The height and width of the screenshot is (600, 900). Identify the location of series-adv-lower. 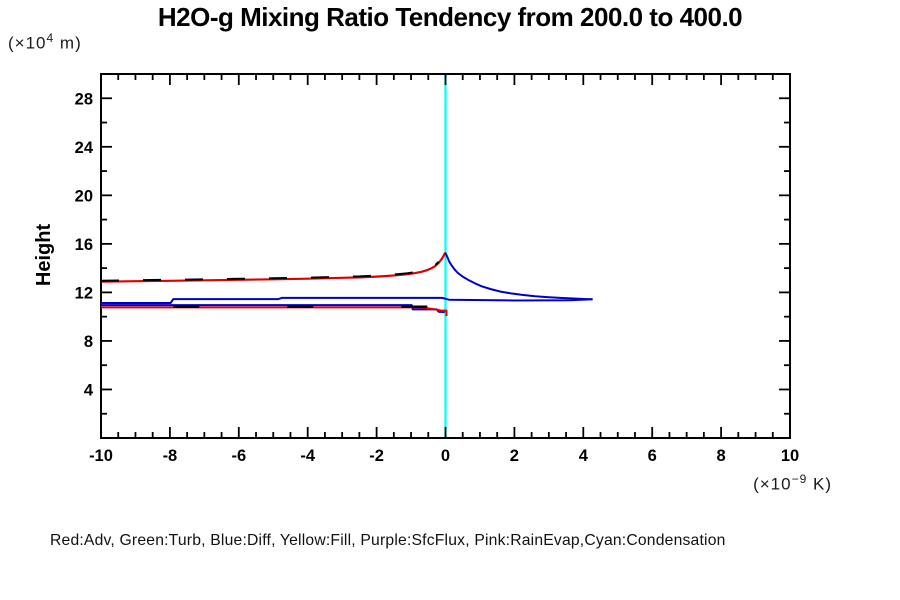
(274, 311).